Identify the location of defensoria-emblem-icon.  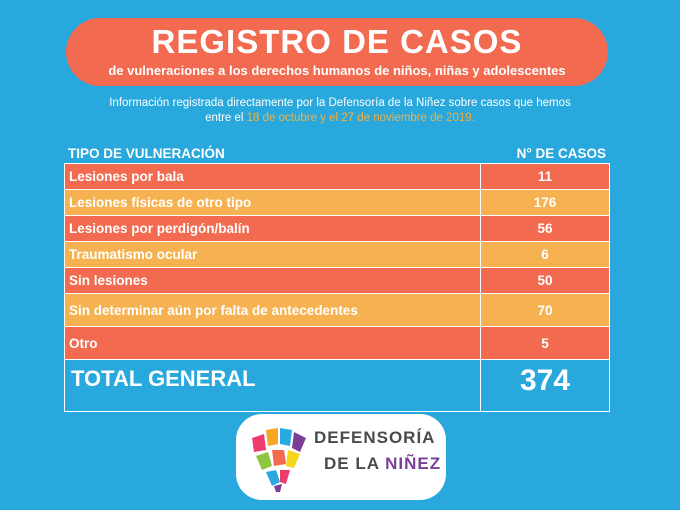
(279, 460).